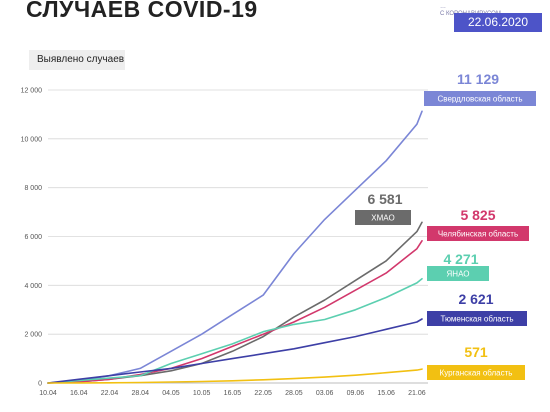 This screenshot has height=412, width=550. Describe the element at coordinates (202, 393) in the screenshot. I see `x-tick-label: 10.05` at that location.